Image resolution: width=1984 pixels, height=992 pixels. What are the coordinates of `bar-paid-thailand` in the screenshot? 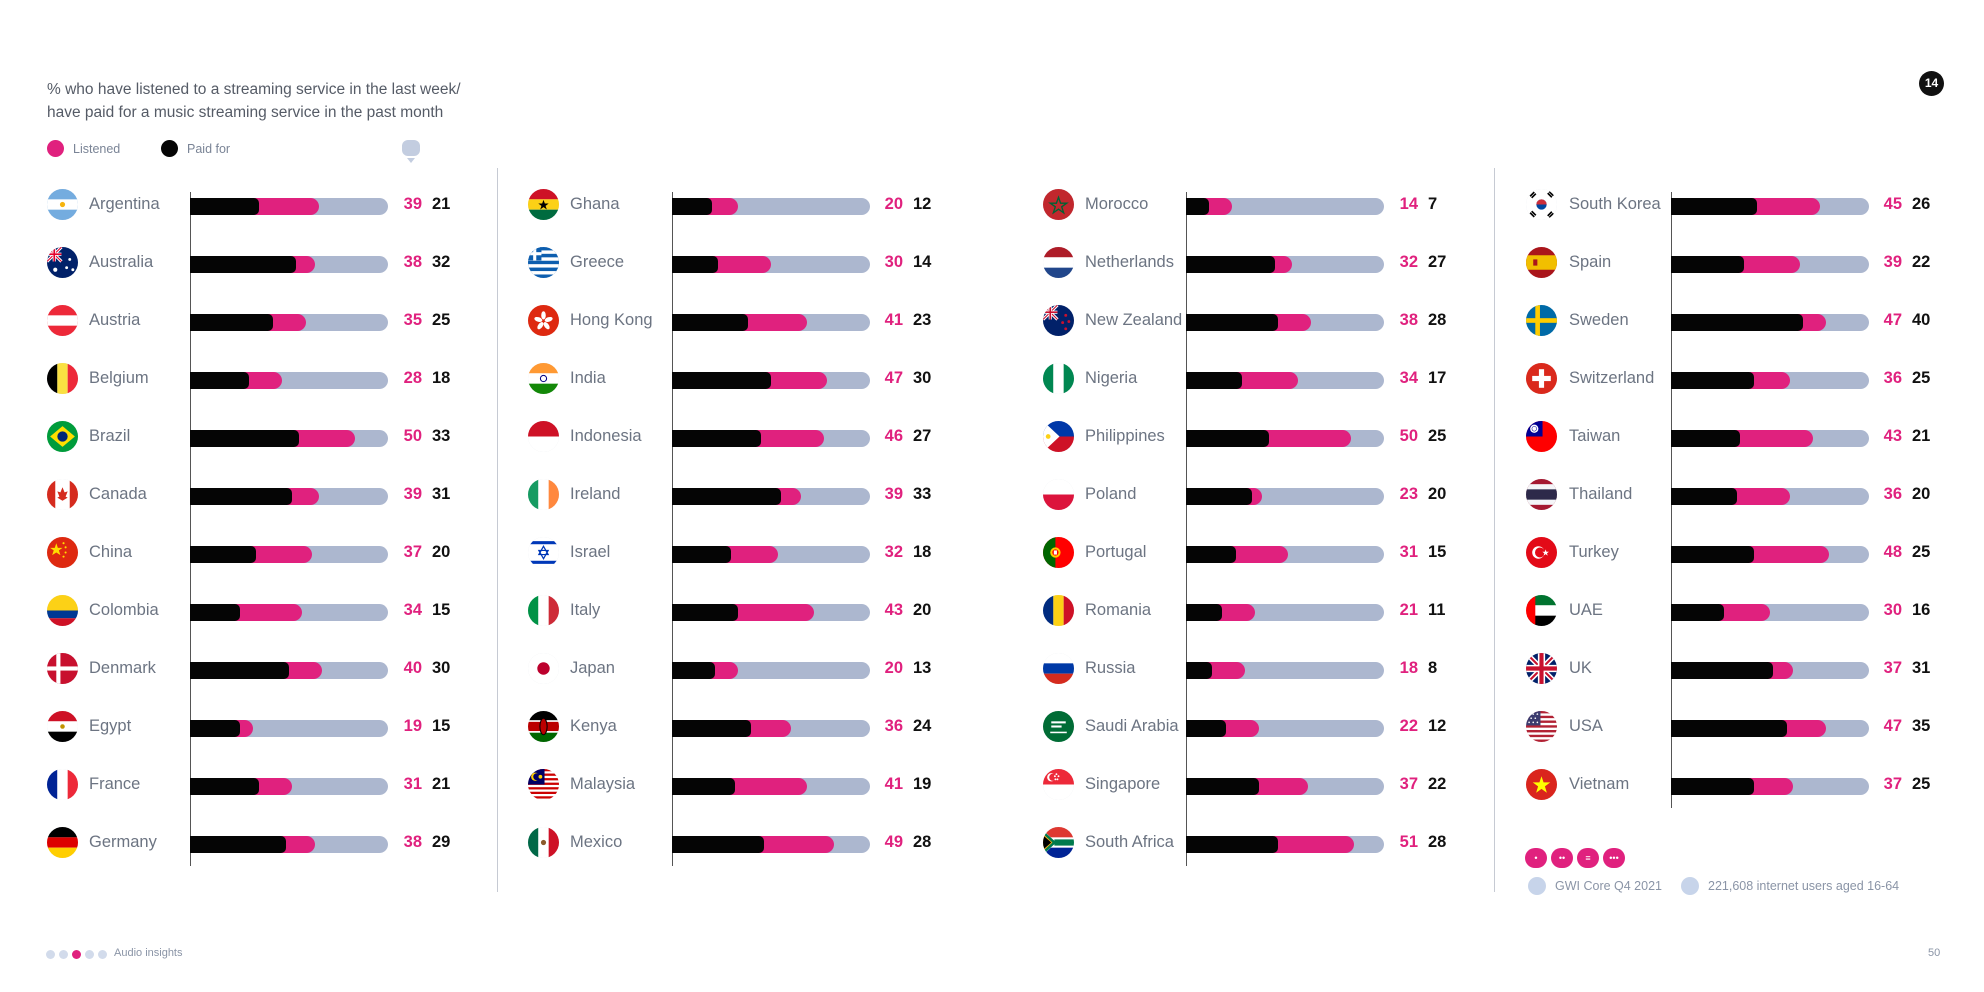 It's located at (1704, 496).